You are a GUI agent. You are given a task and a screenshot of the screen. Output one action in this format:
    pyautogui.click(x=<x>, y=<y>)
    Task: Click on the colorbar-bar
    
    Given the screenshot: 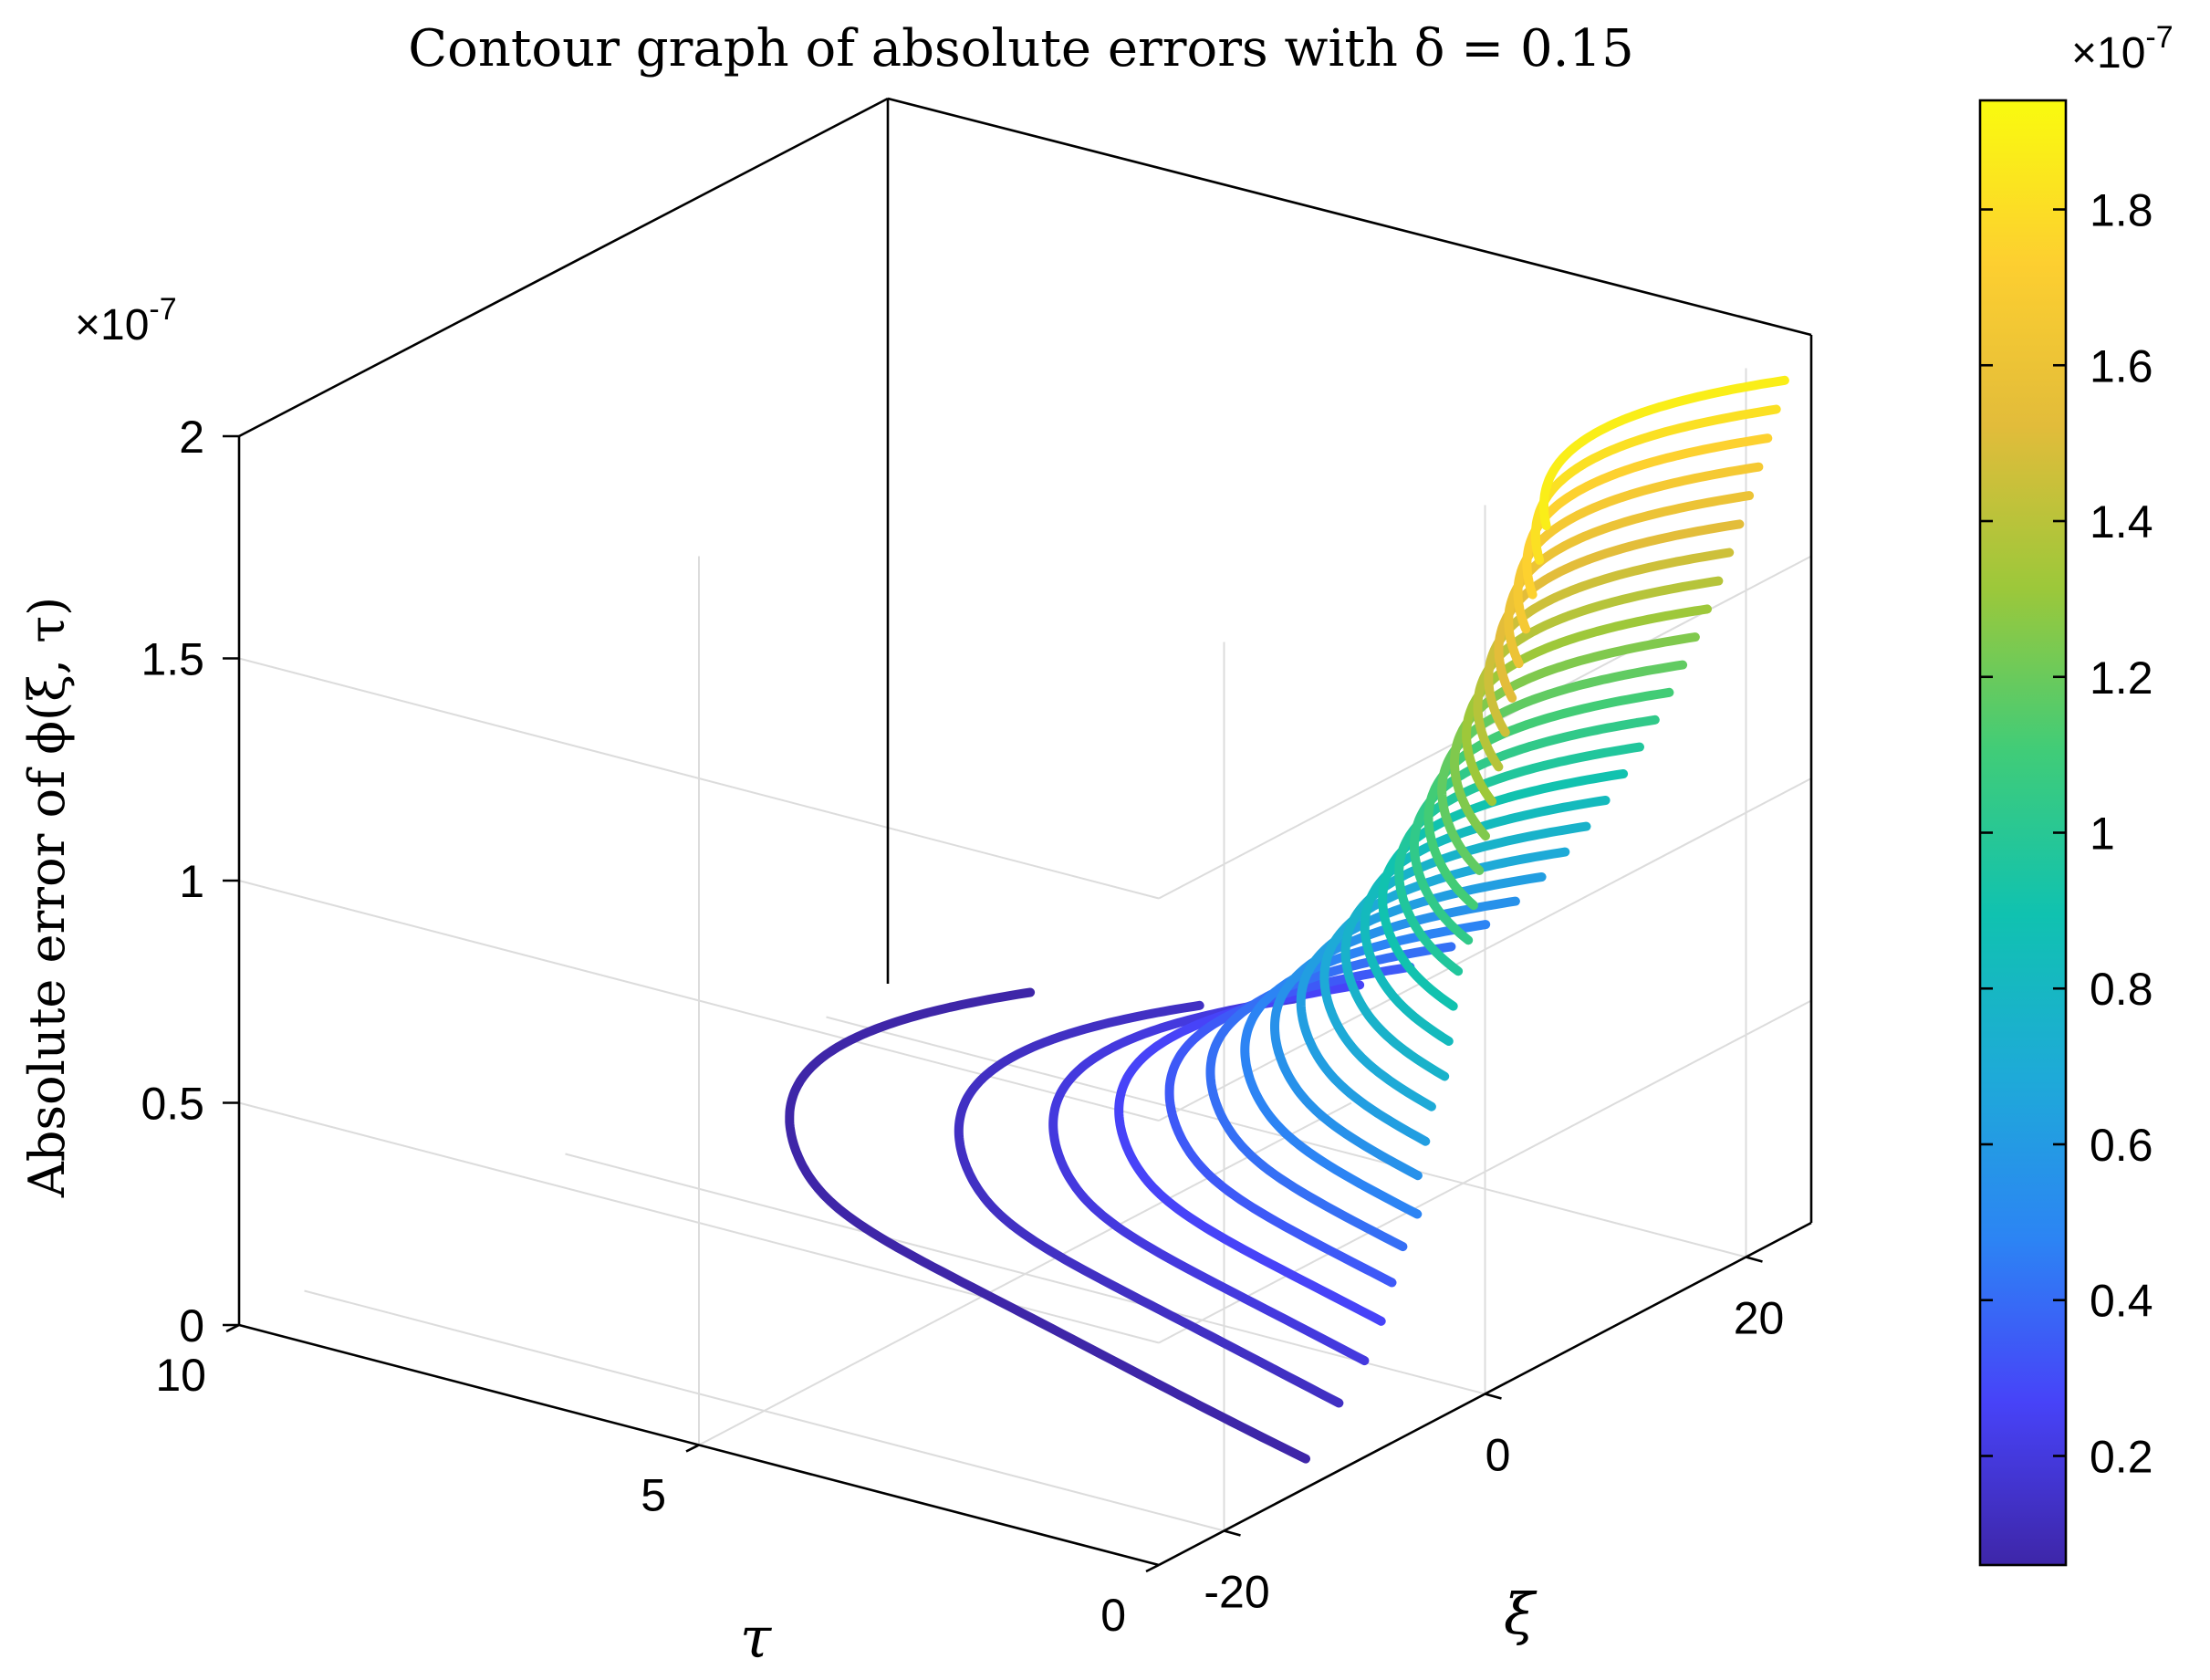 What is the action you would take?
    pyautogui.click(x=2023, y=833)
    